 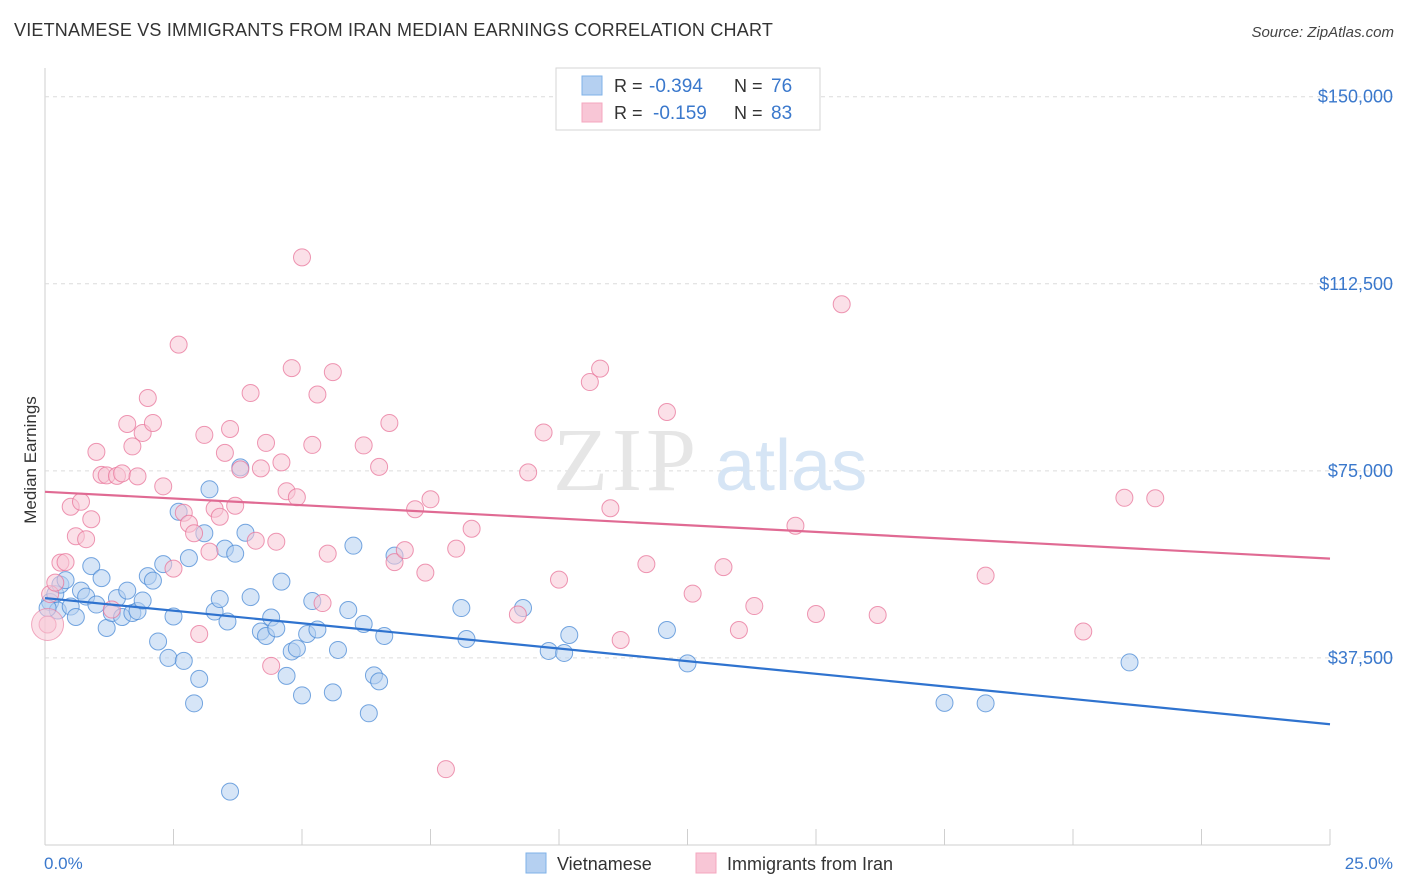 What do you see at coordinates (628, 113) in the screenshot?
I see `legend-r-label-2: R =` at bounding box center [628, 113].